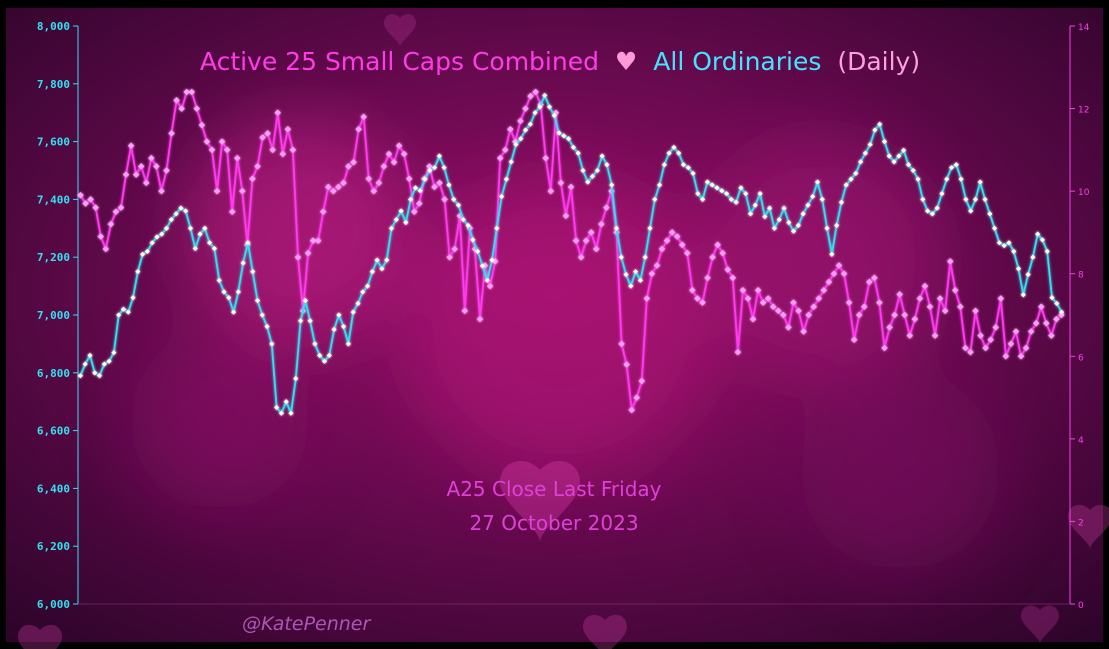  I want to click on title-all-ordinaries: All Ordinaries, so click(737, 61).